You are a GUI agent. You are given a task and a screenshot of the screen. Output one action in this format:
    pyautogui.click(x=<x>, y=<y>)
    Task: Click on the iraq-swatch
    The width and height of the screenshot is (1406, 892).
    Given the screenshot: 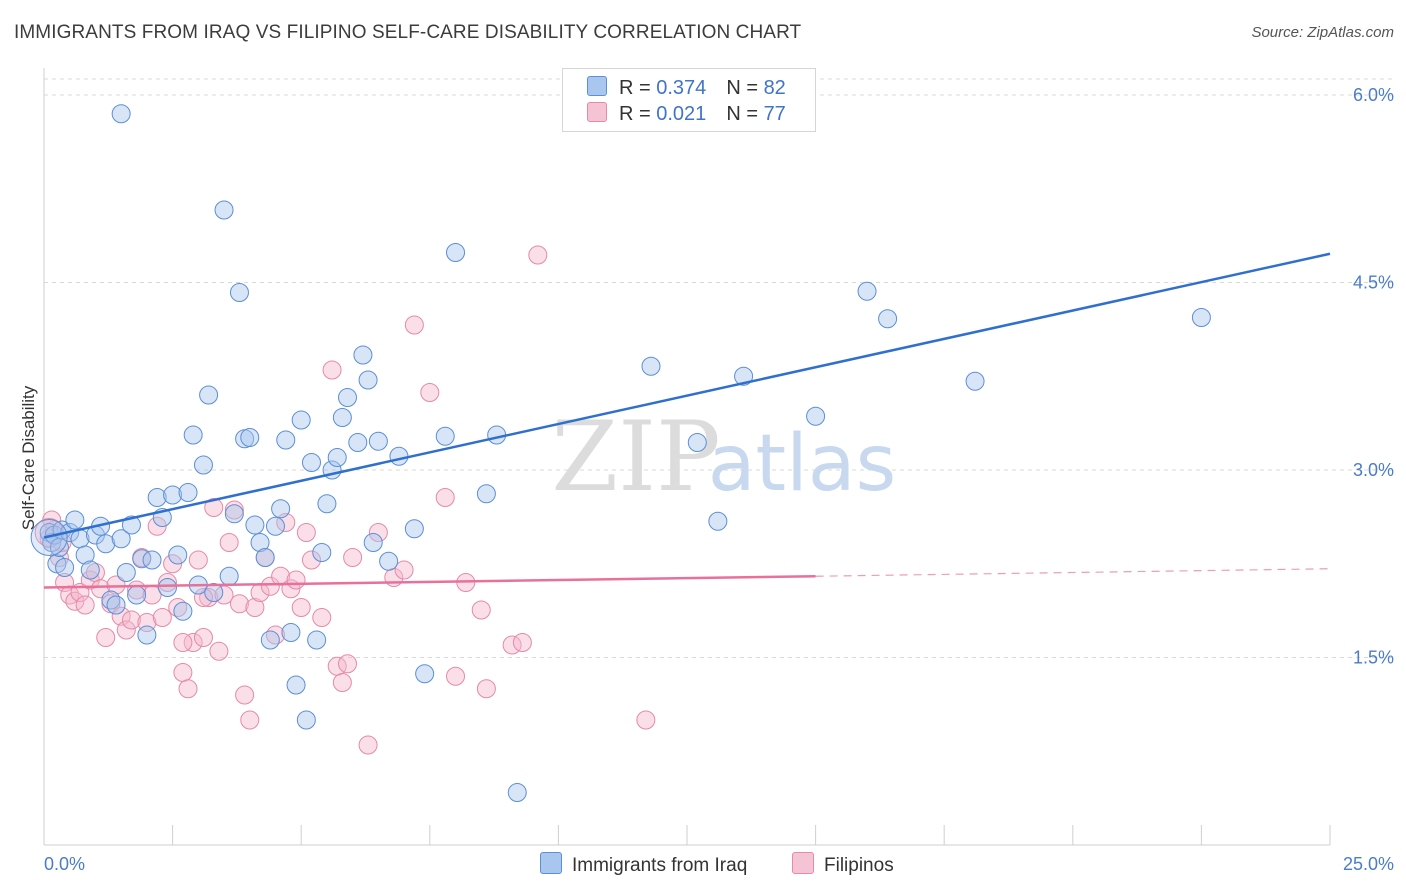 What is the action you would take?
    pyautogui.click(x=597, y=86)
    